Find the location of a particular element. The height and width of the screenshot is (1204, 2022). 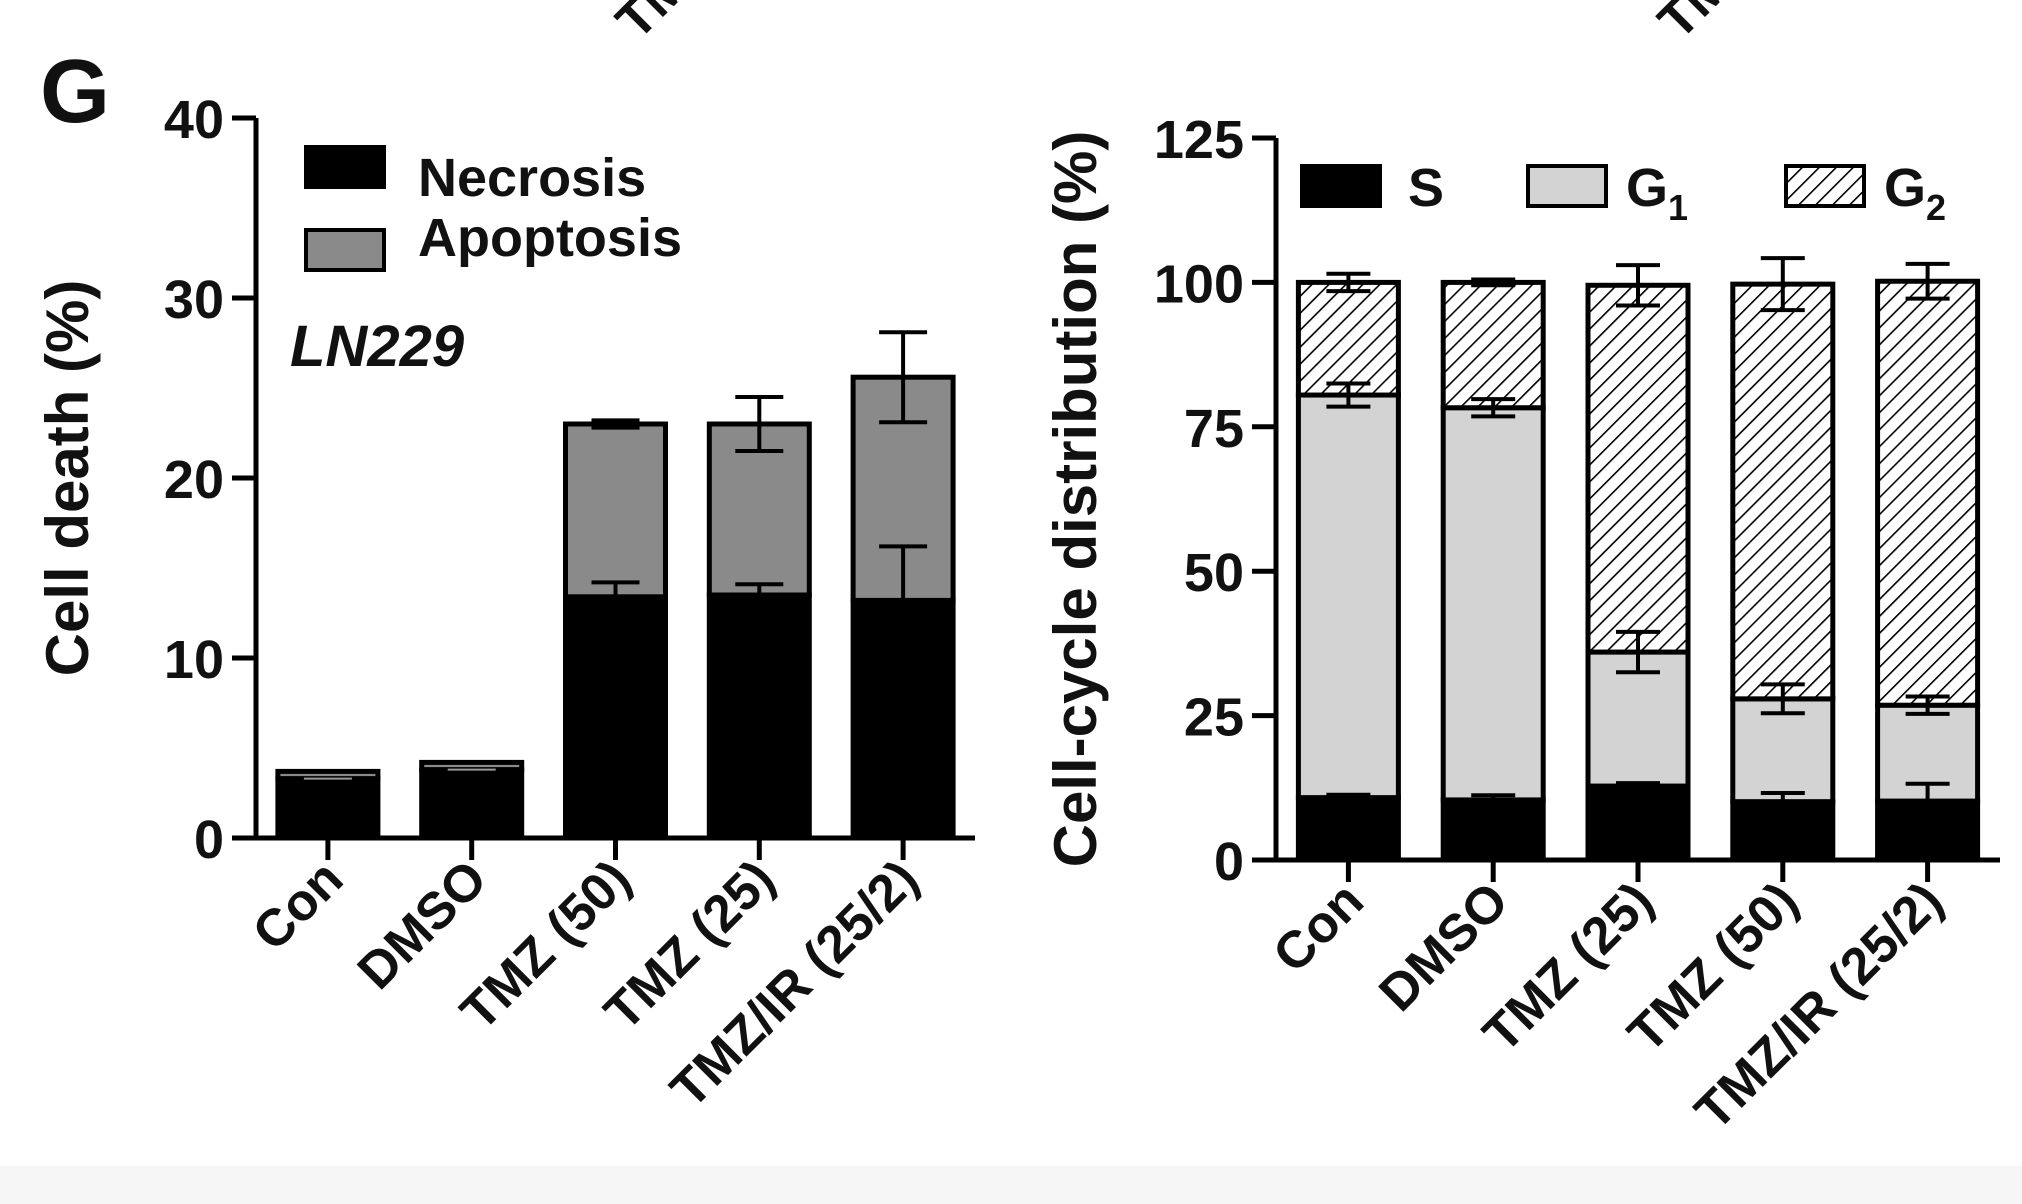

chart-annotation-ln229: LN229 is located at coordinates (377, 346).